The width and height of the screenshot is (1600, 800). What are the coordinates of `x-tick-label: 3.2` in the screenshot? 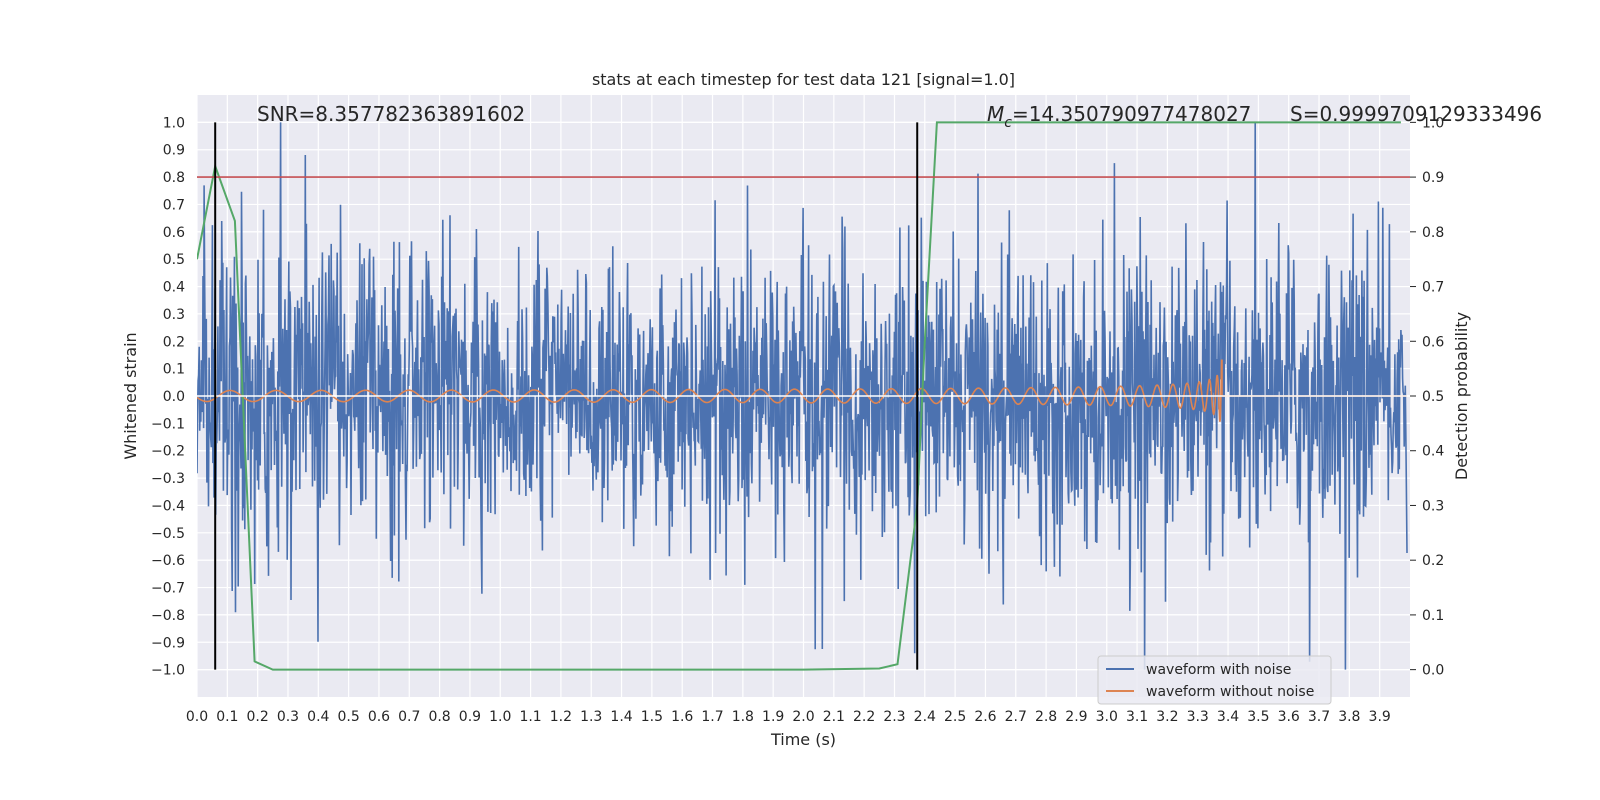 It's located at (1167, 717).